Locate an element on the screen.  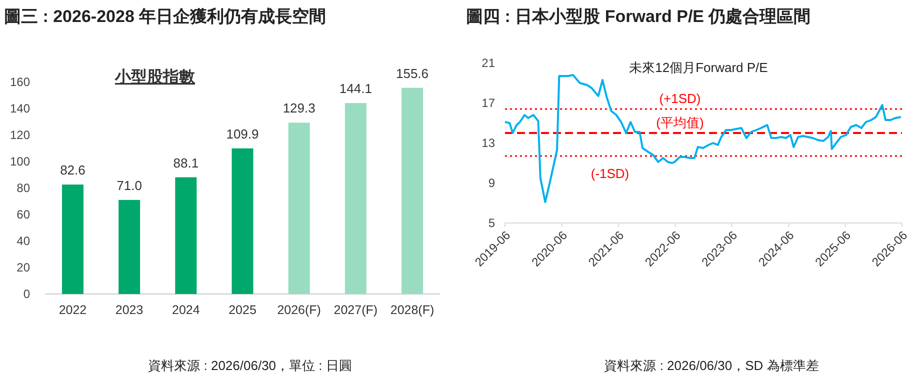
ref-line-label: (-1SD) is located at coordinates (610, 173).